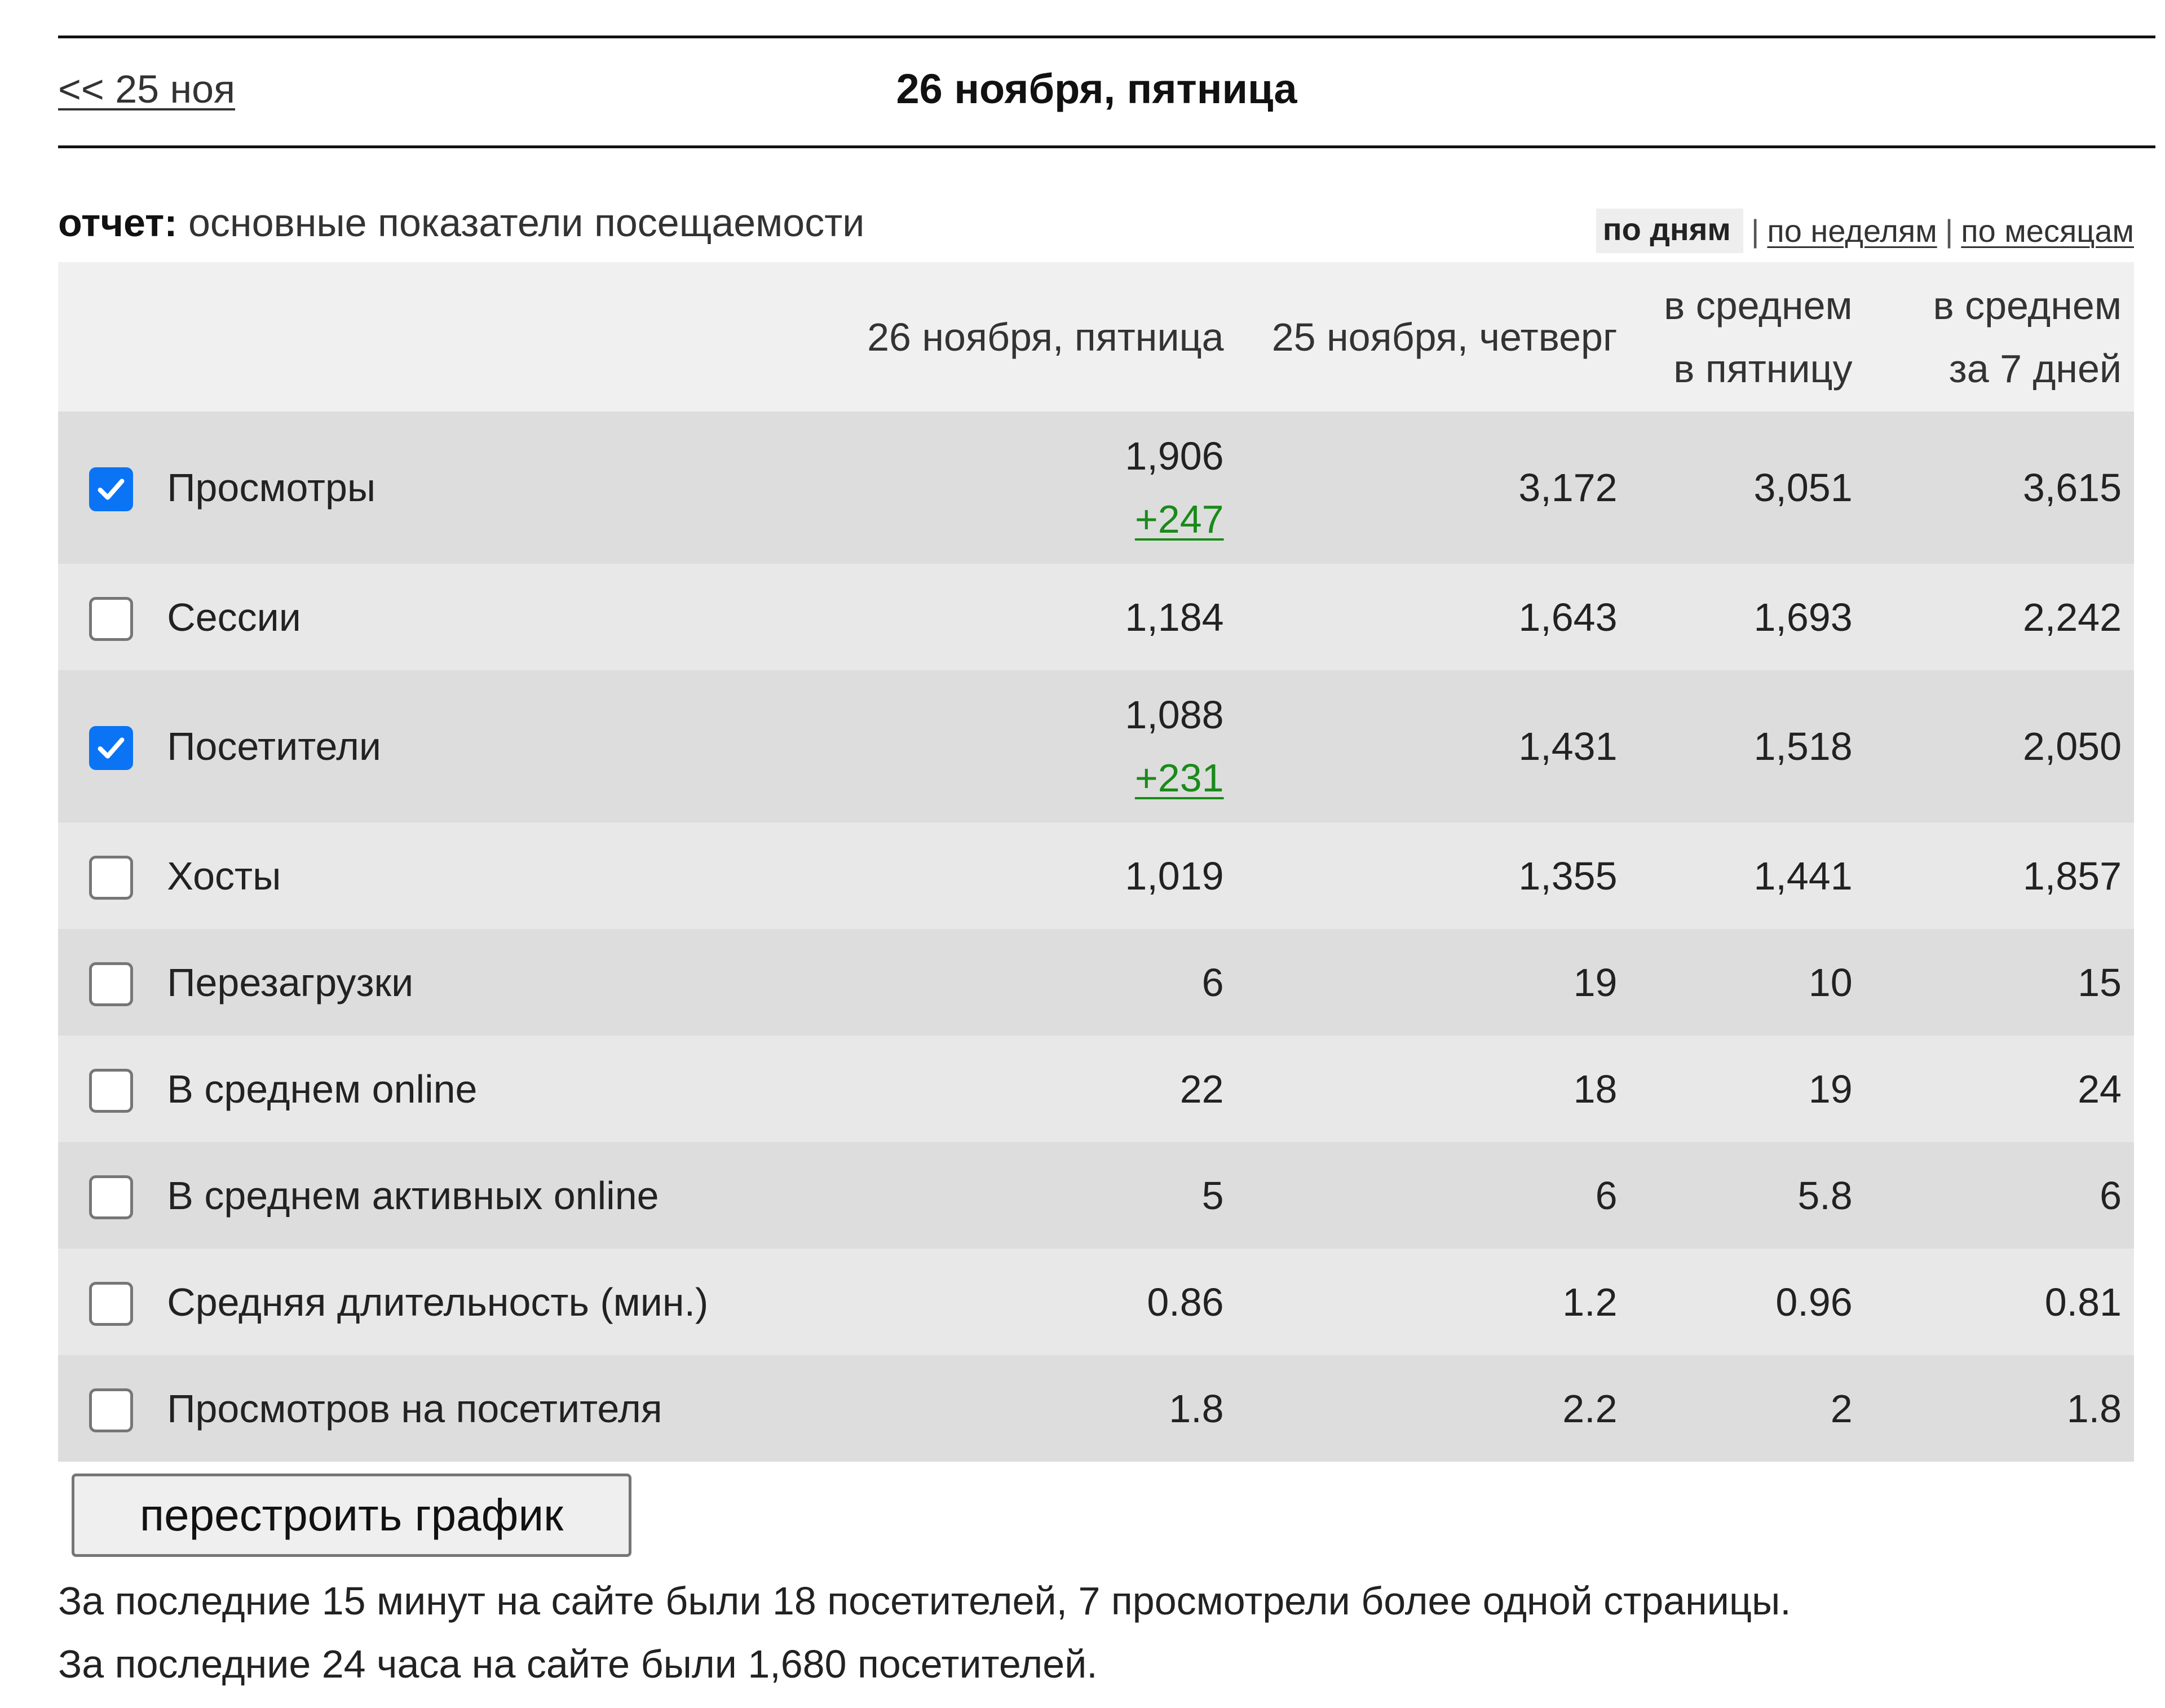 The image size is (2165, 1708). Describe the element at coordinates (147, 89) in the screenshot. I see `previous-day-link: << 25 ноя` at that location.